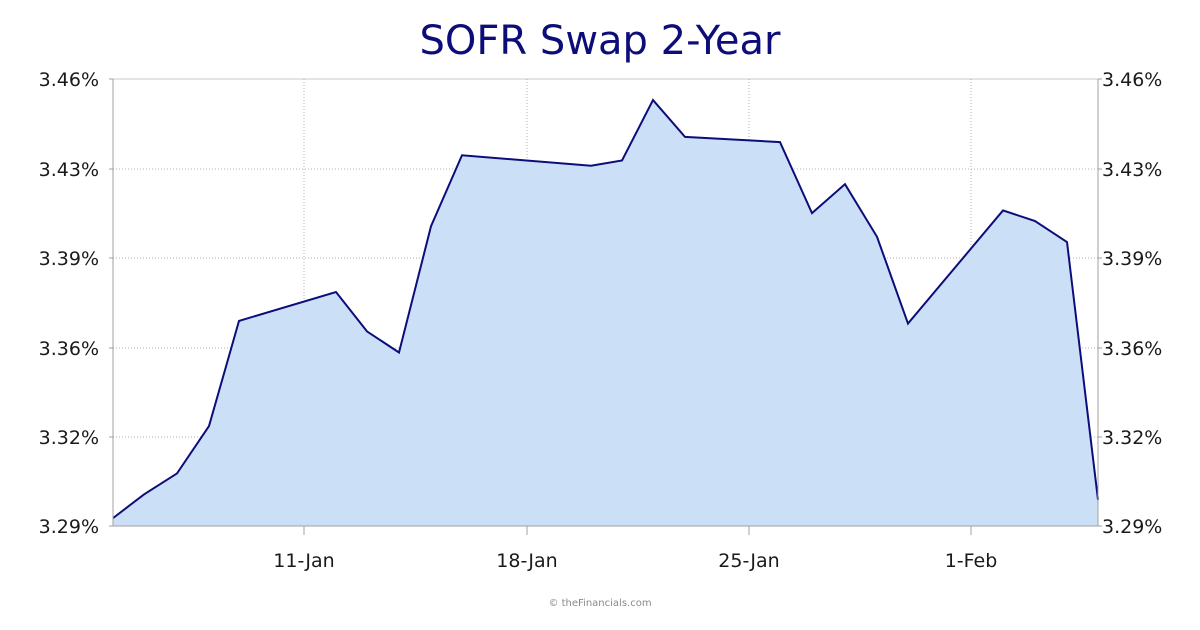 The height and width of the screenshot is (630, 1200). I want to click on y-tick-label-right: 3.36%, so click(1132, 349).